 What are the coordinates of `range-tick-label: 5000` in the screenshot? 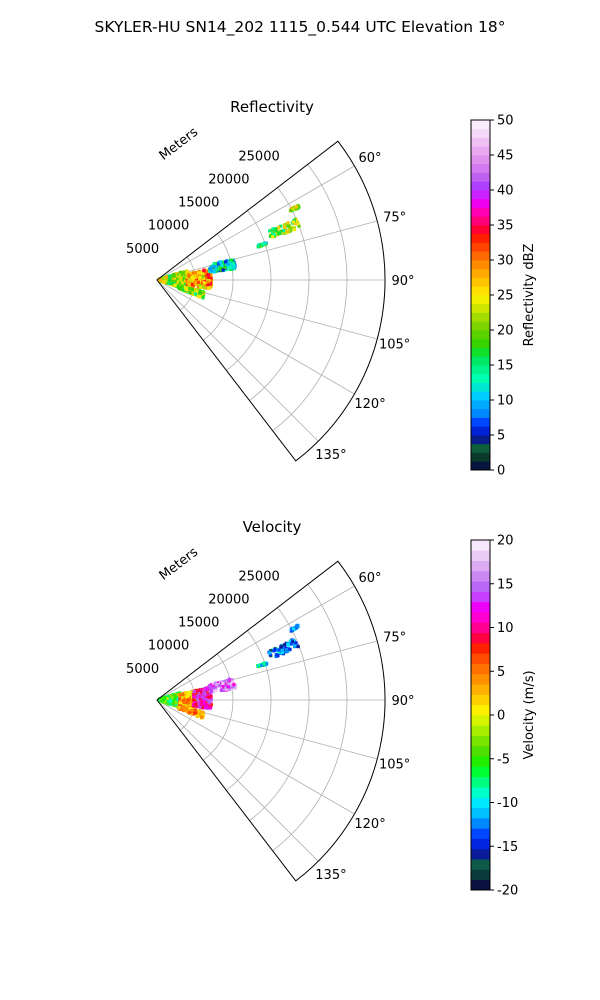 It's located at (142, 669).